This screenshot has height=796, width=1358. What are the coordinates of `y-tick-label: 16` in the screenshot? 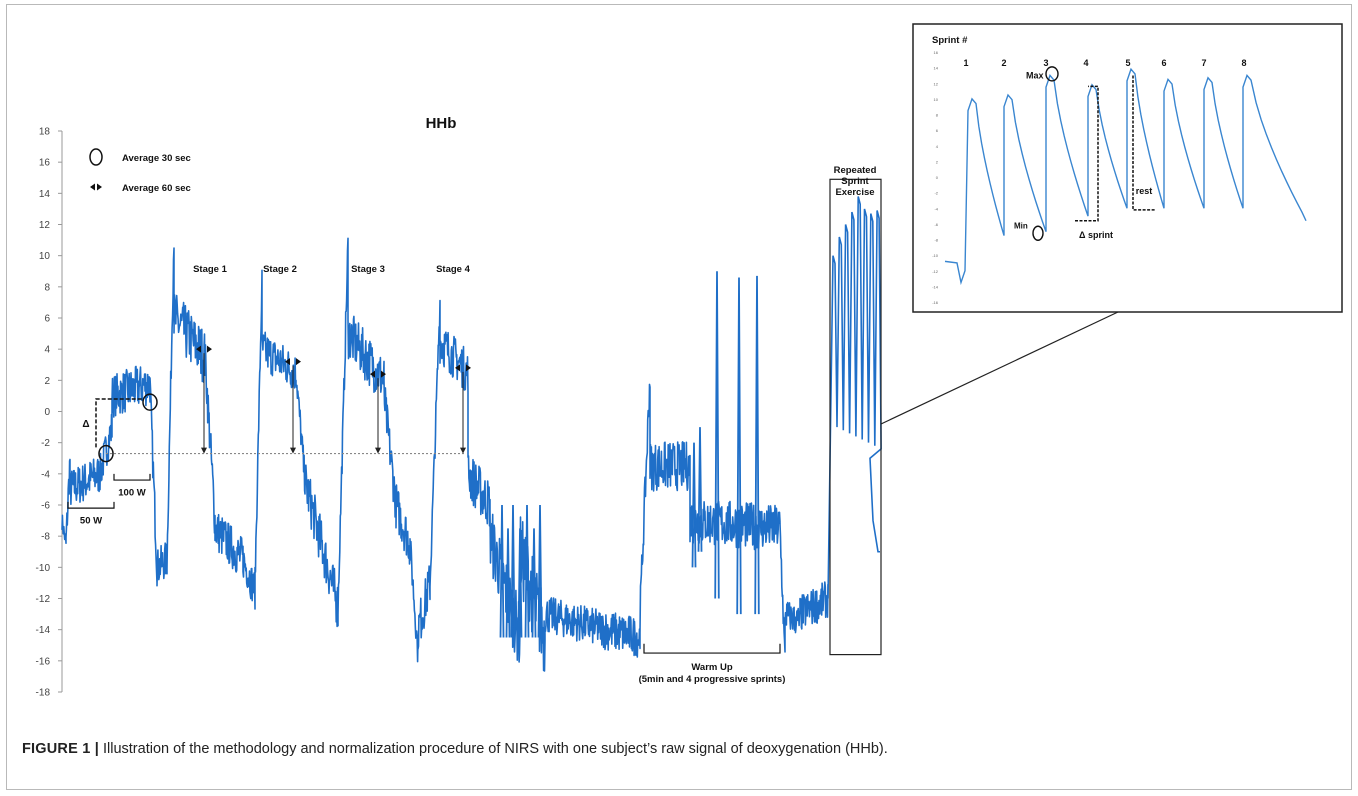 It's located at (45, 163).